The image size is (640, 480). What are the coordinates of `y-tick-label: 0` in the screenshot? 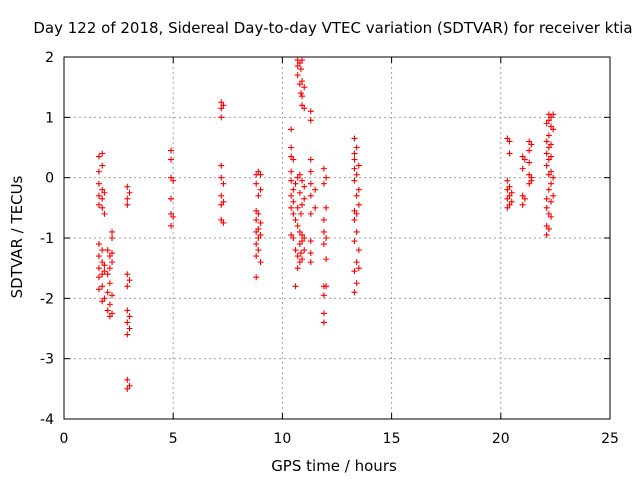 It's located at (49, 179).